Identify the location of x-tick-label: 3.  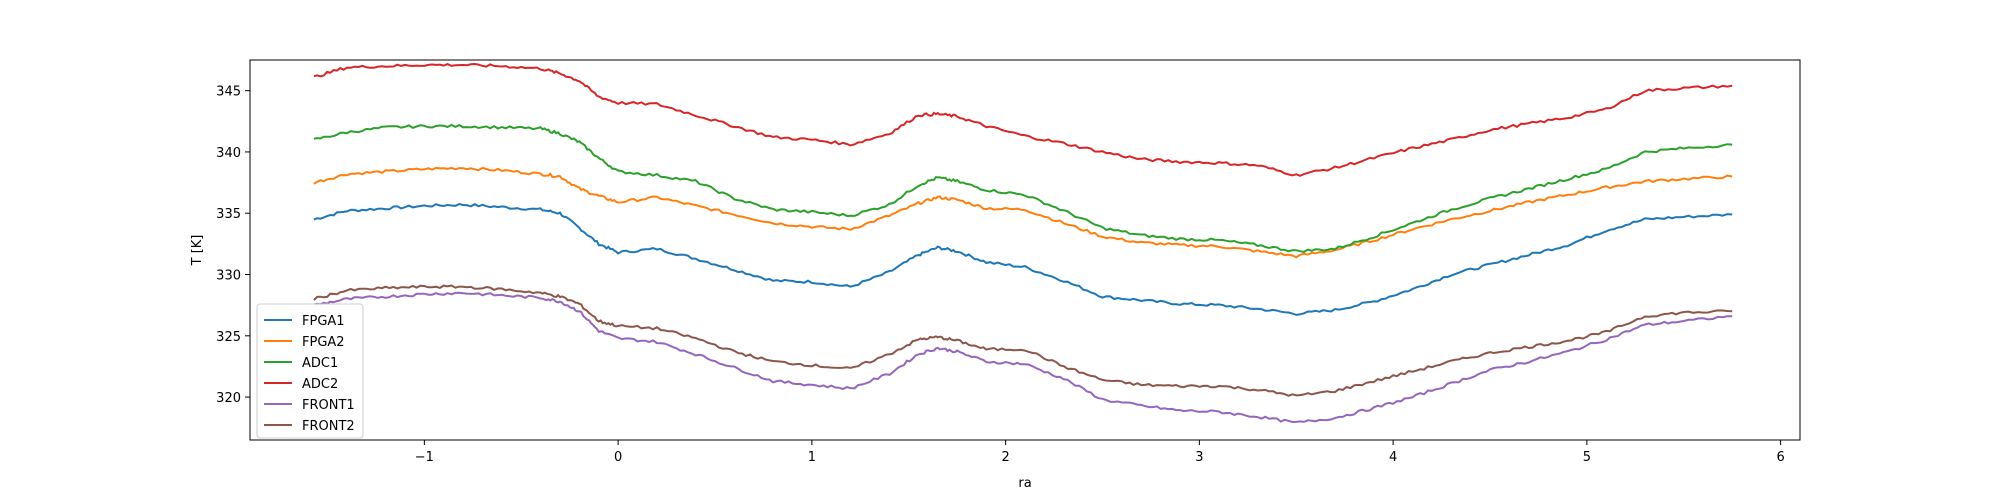
(1199, 457).